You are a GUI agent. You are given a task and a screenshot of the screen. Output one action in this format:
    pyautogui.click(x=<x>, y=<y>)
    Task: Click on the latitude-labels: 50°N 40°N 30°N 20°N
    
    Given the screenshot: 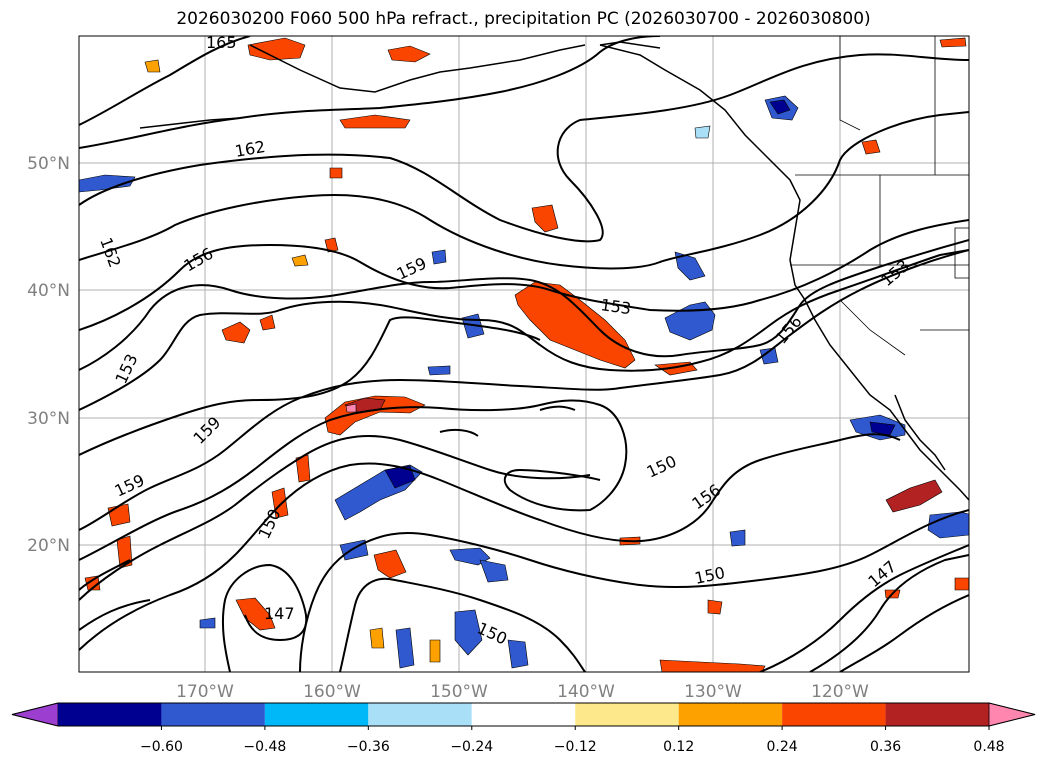 What is the action you would take?
    pyautogui.click(x=48, y=355)
    